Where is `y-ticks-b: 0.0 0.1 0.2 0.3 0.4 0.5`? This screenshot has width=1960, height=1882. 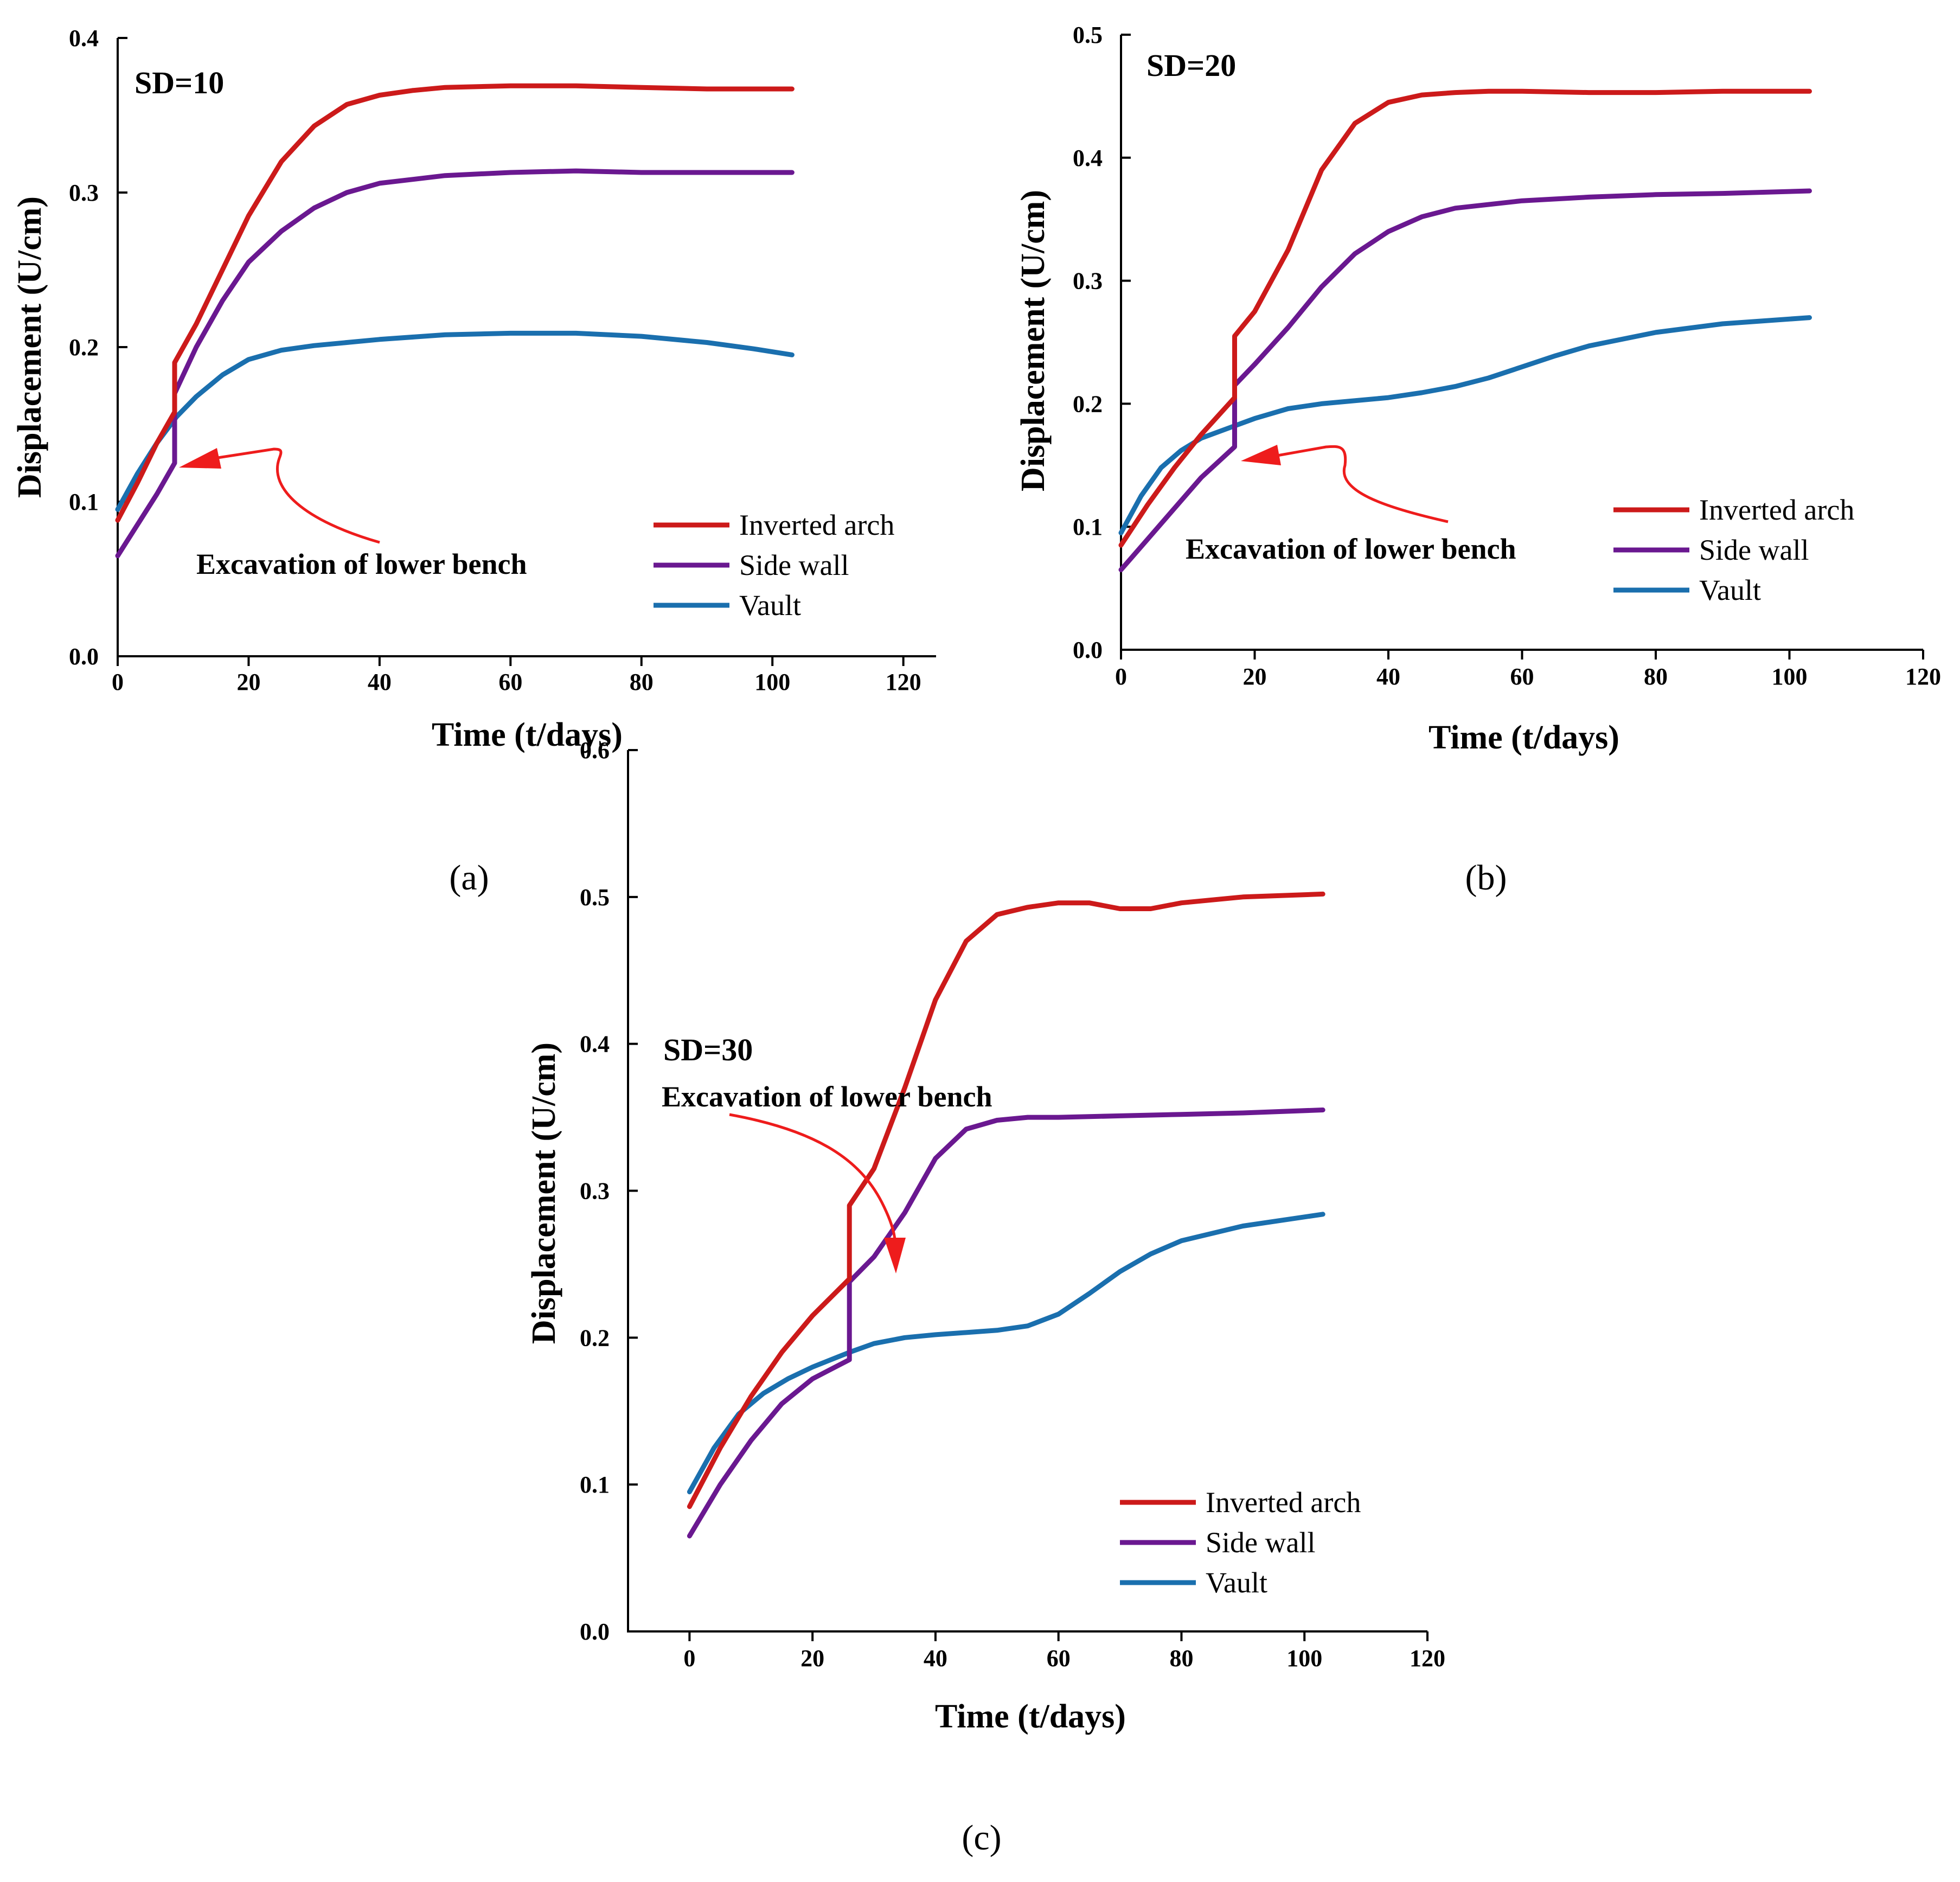 y-ticks-b: 0.0 0.1 0.2 0.3 0.4 0.5 is located at coordinates (1102, 342).